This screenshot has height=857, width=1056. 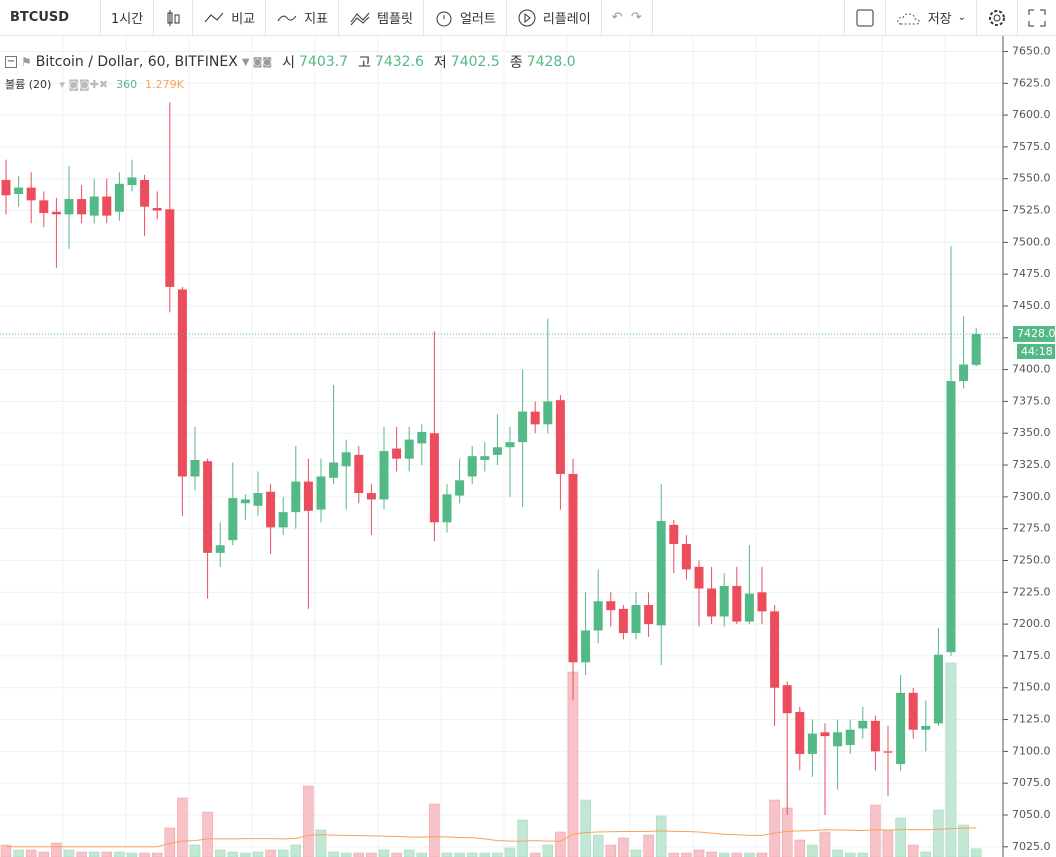 I want to click on replay: 리플레이, so click(x=554, y=18).